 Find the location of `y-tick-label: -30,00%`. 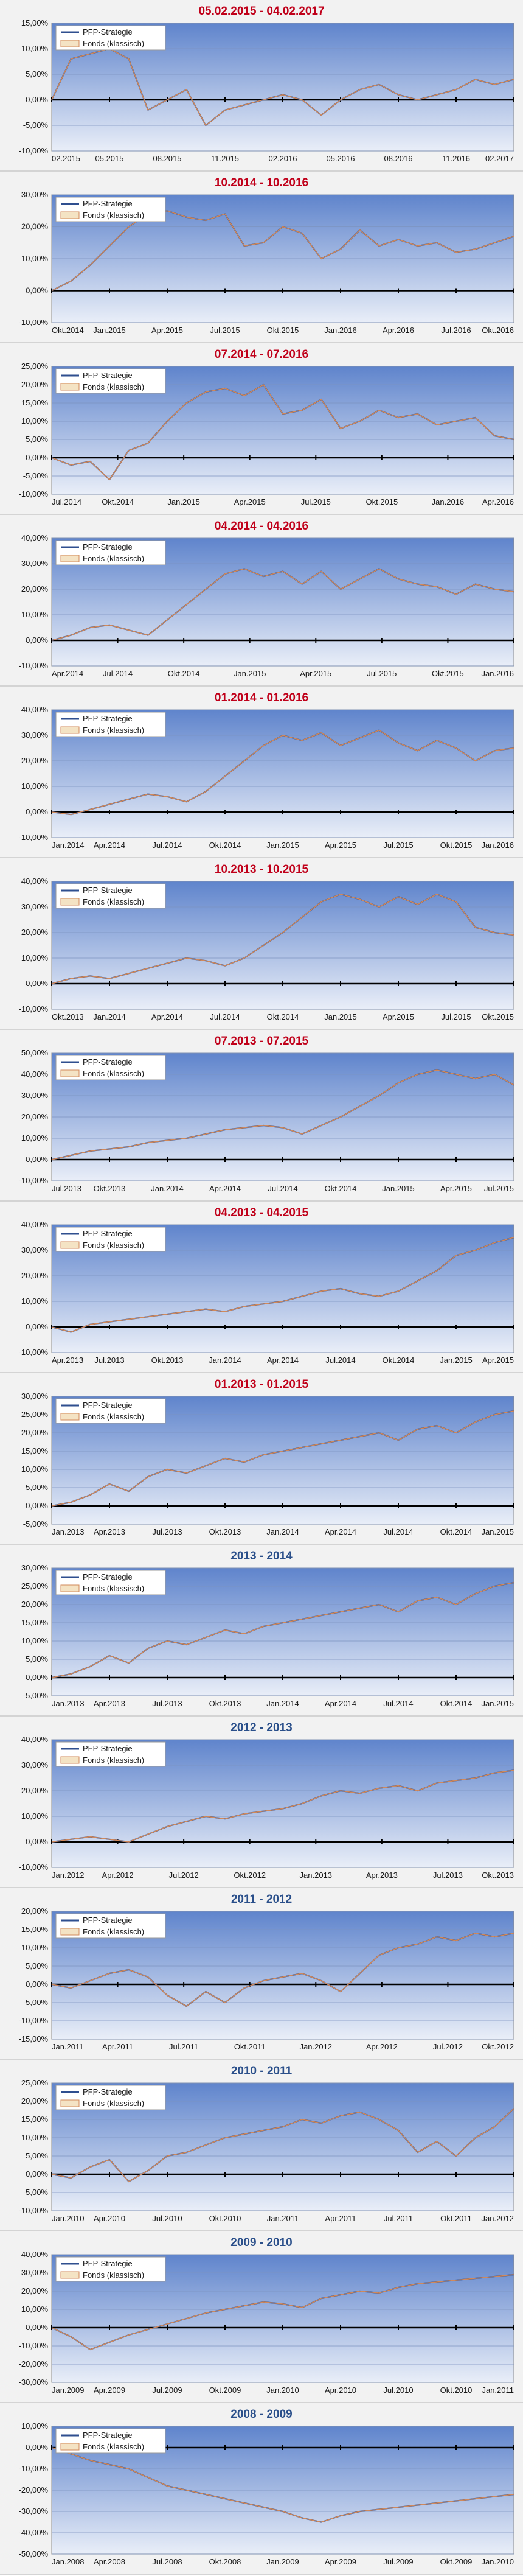

y-tick-label: -30,00% is located at coordinates (34, 2382).